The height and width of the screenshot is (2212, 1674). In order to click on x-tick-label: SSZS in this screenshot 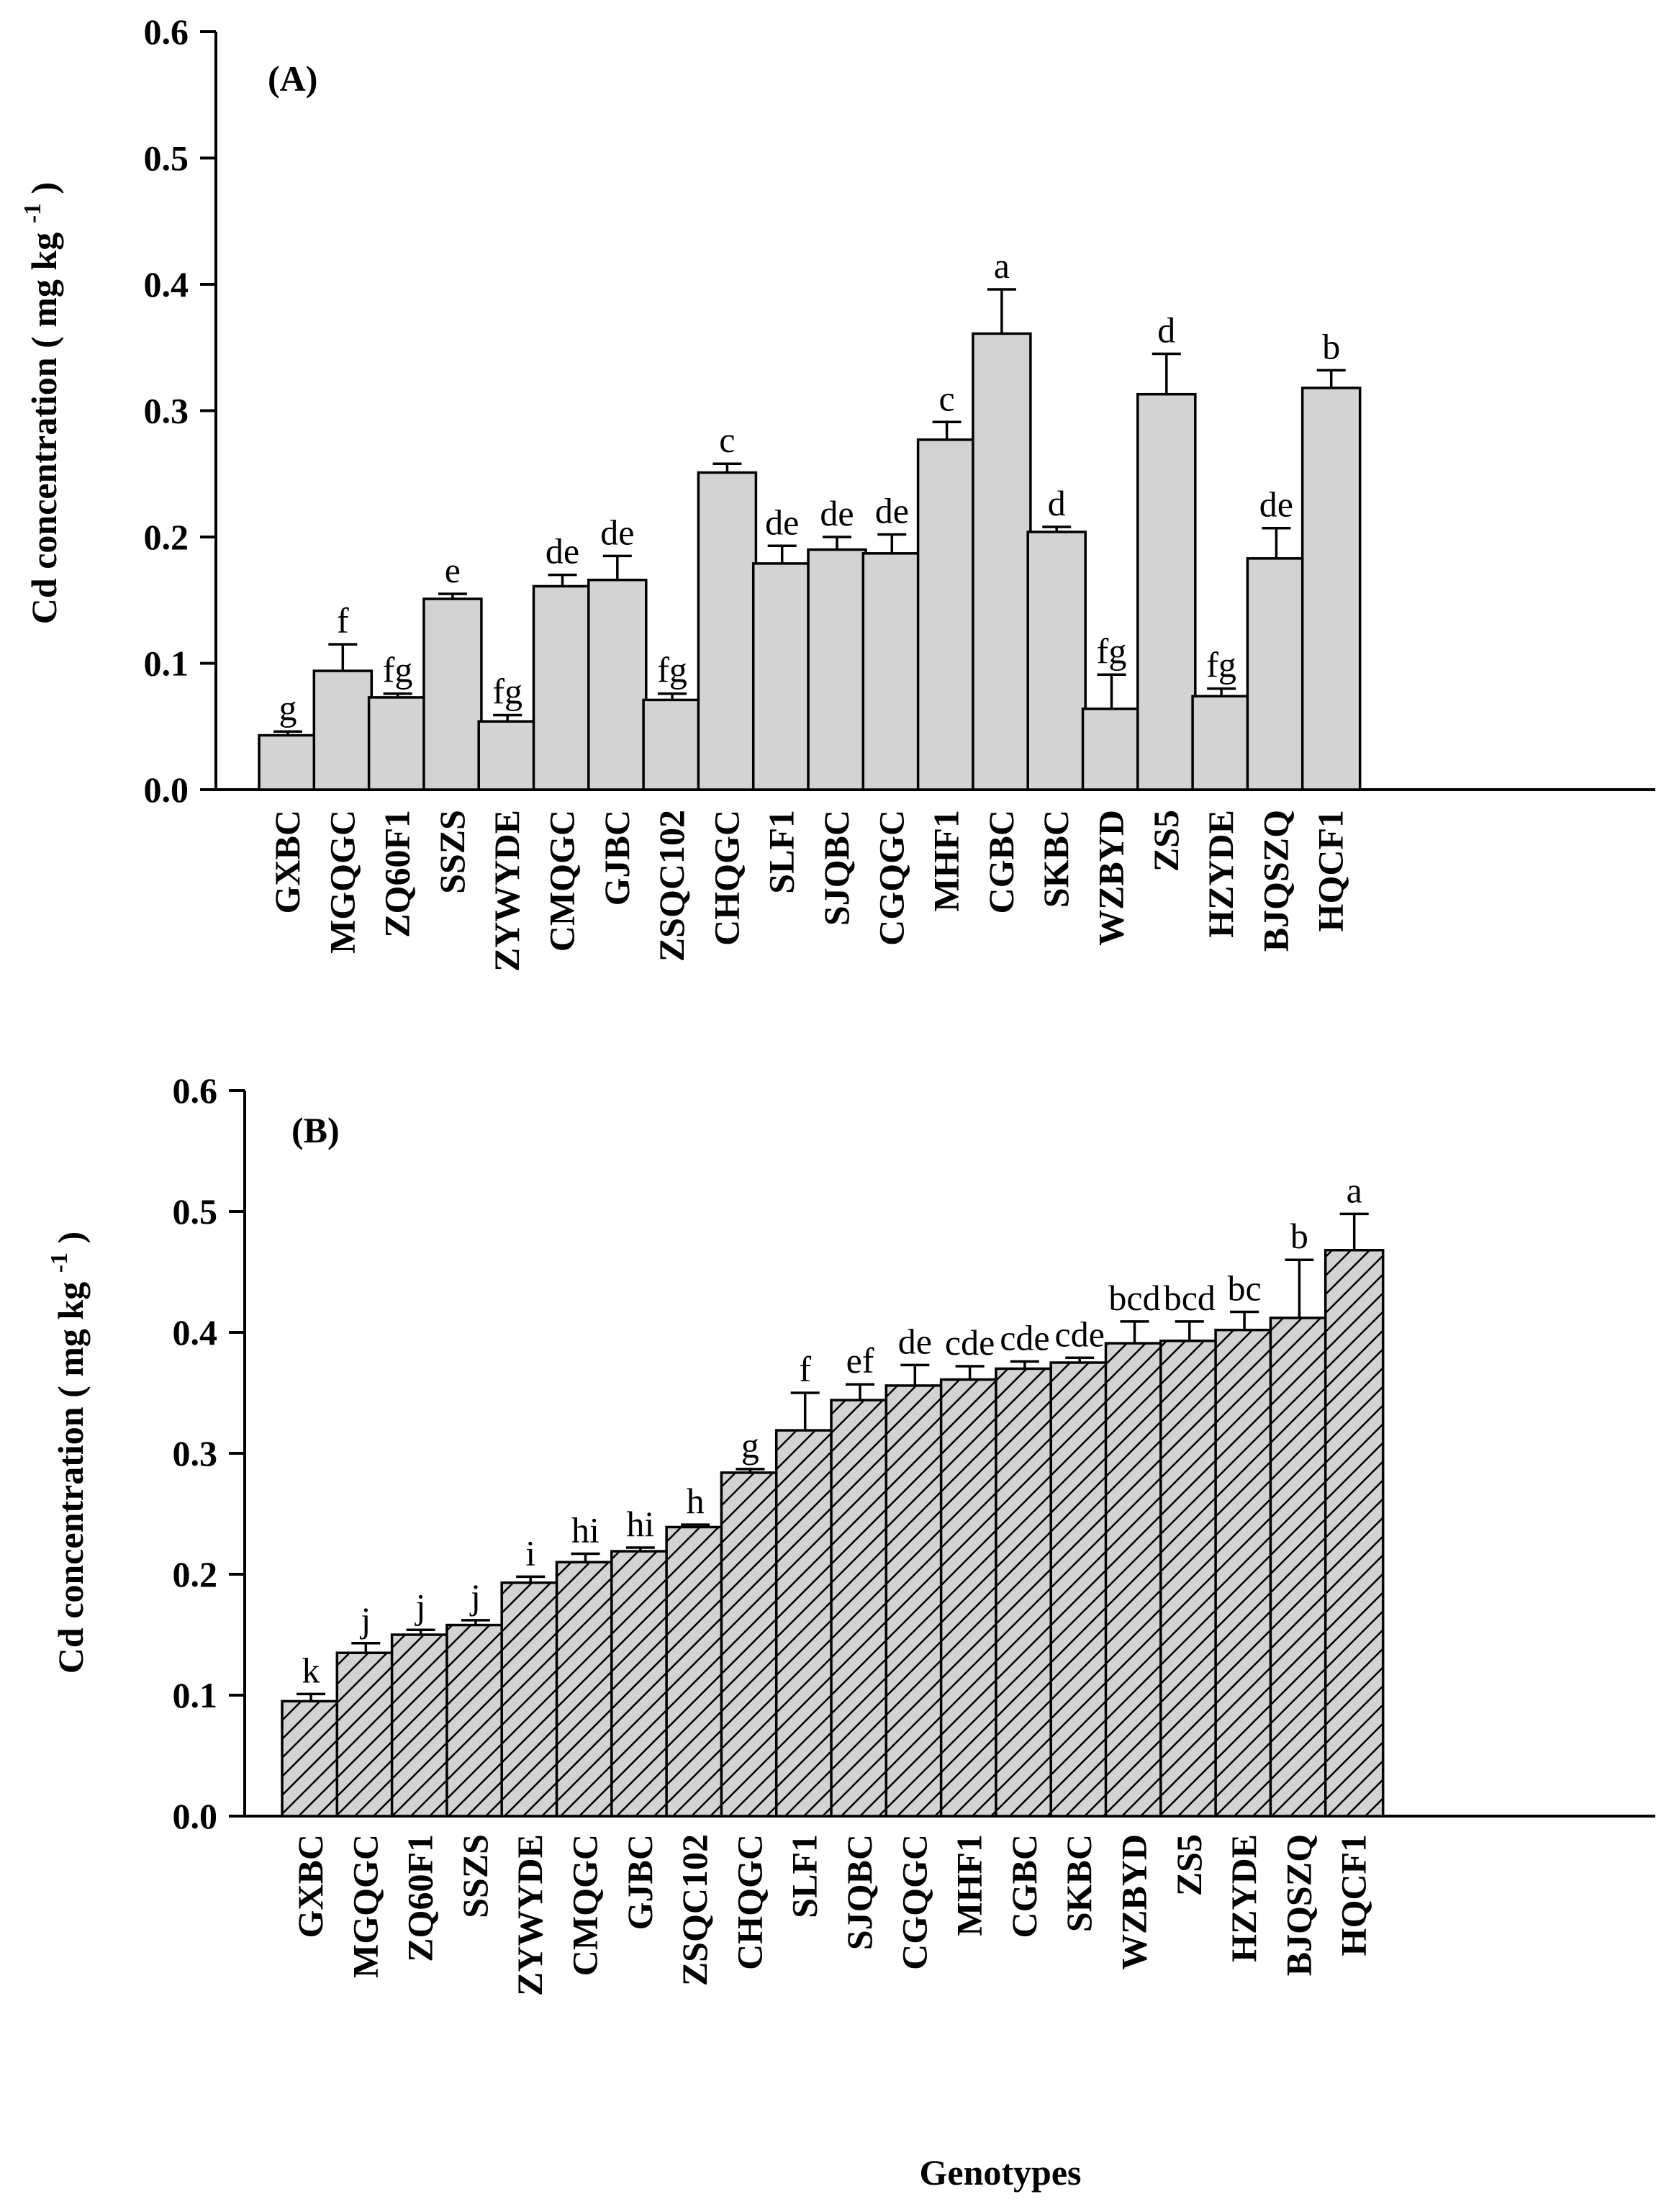, I will do `click(475, 1876)`.